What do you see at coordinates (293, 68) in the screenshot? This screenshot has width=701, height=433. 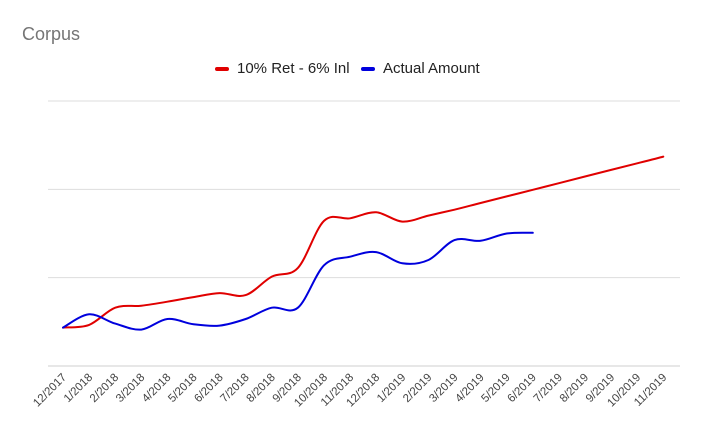 I see `legend-label-series-1: 10% Ret - 6% Inl` at bounding box center [293, 68].